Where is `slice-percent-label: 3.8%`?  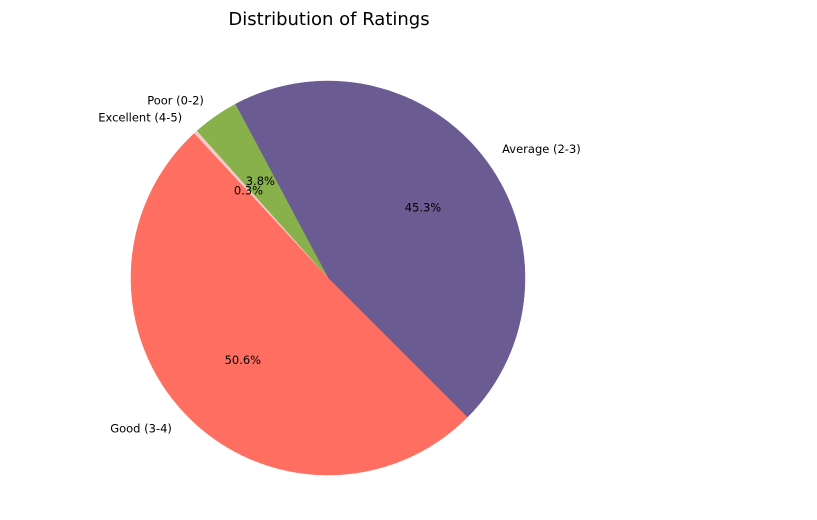
slice-percent-label: 3.8% is located at coordinates (260, 181).